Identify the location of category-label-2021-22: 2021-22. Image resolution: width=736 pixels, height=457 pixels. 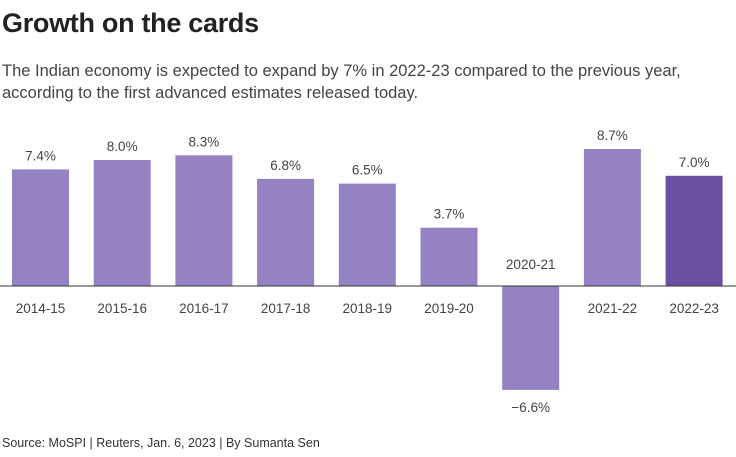
(613, 308).